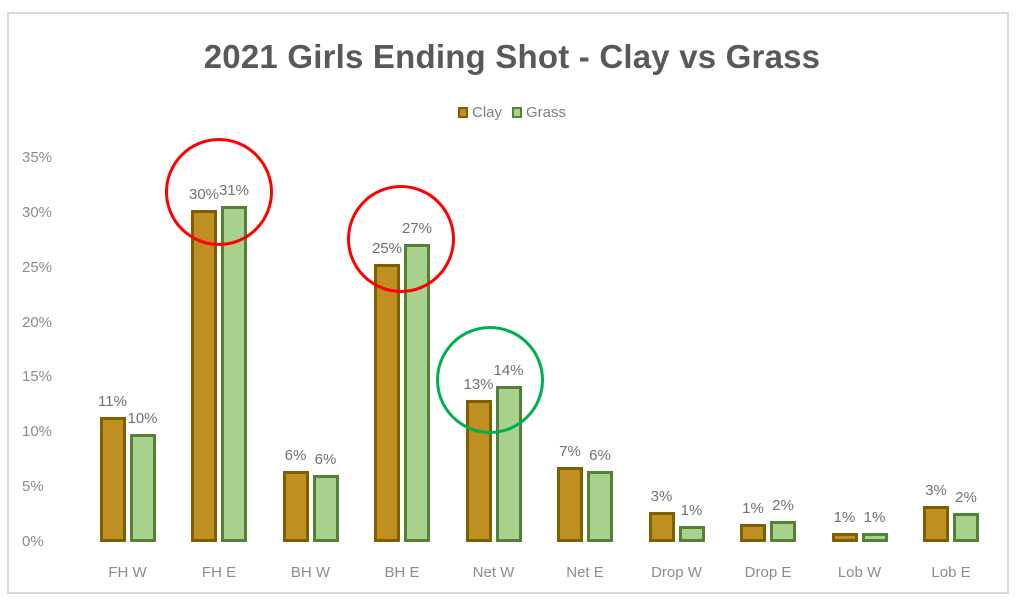 This screenshot has height=608, width=1024. I want to click on chart-legend: Clay Grass, so click(512, 112).